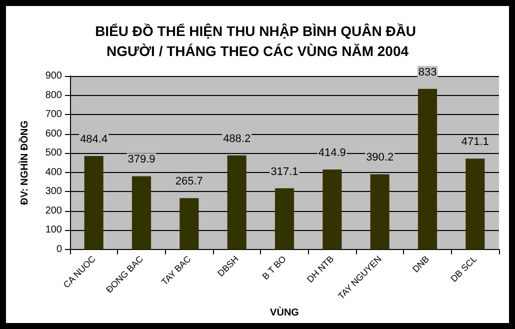  Describe the element at coordinates (53, 95) in the screenshot. I see `y-tick-label: 800` at that location.